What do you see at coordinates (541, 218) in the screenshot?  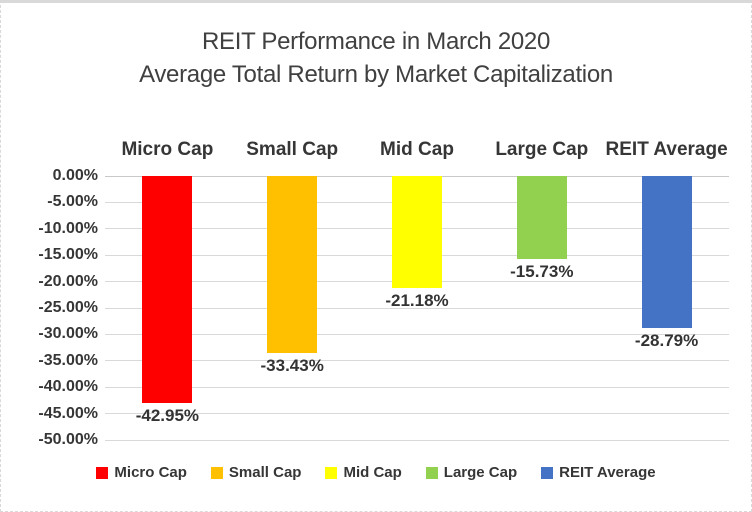 I see `bar-large-cap` at bounding box center [541, 218].